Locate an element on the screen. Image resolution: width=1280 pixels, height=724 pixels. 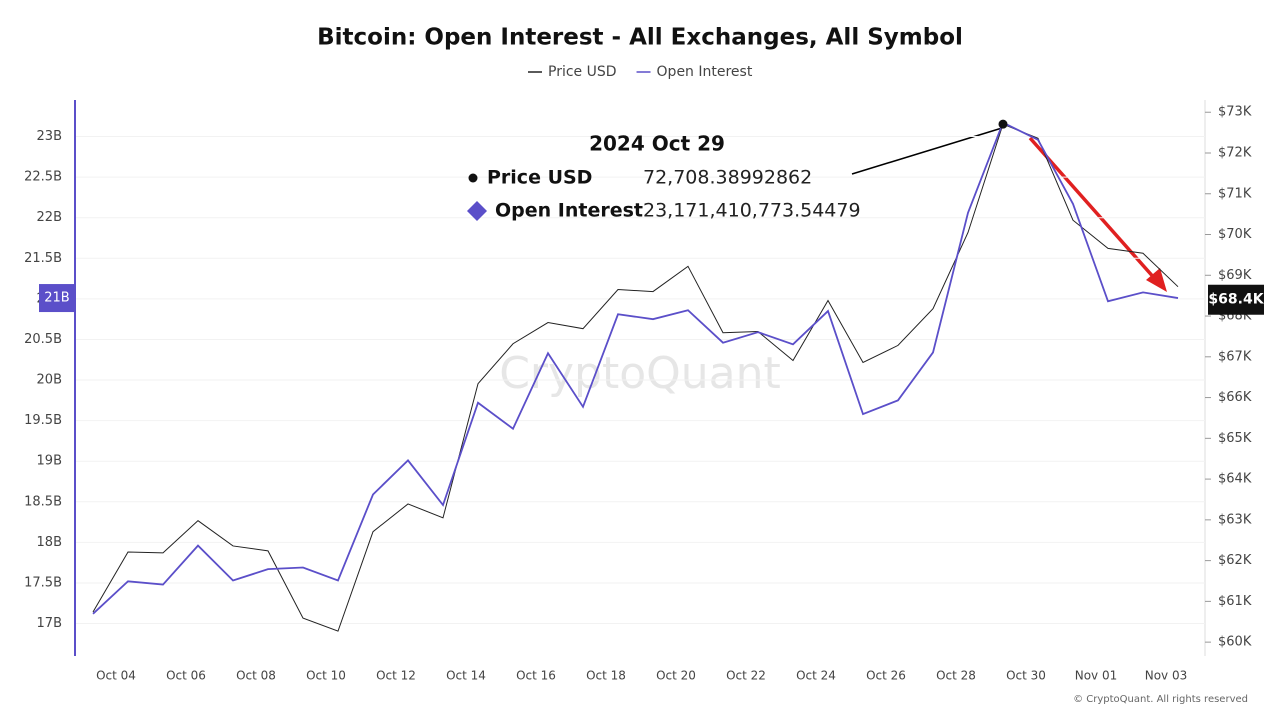
y2-tick-label: $71K is located at coordinates (1235, 193).